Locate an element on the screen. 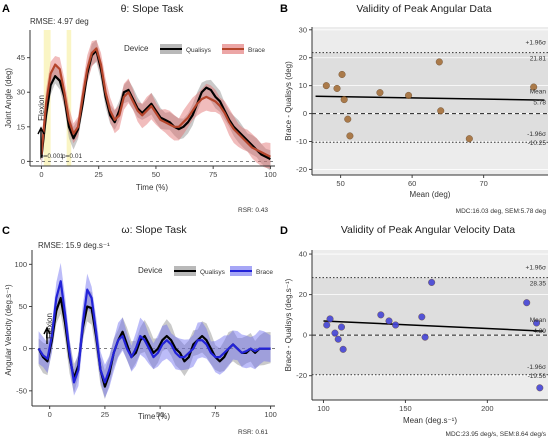  panel-b-upper-region is located at coordinates (430, 40).